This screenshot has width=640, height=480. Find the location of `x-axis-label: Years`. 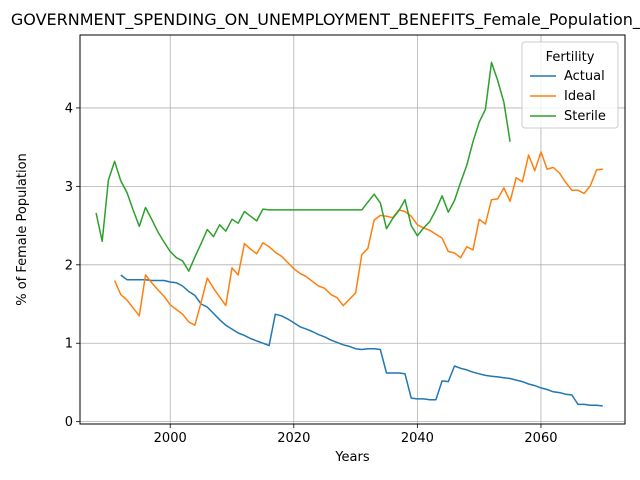

x-axis-label: Years is located at coordinates (352, 457).